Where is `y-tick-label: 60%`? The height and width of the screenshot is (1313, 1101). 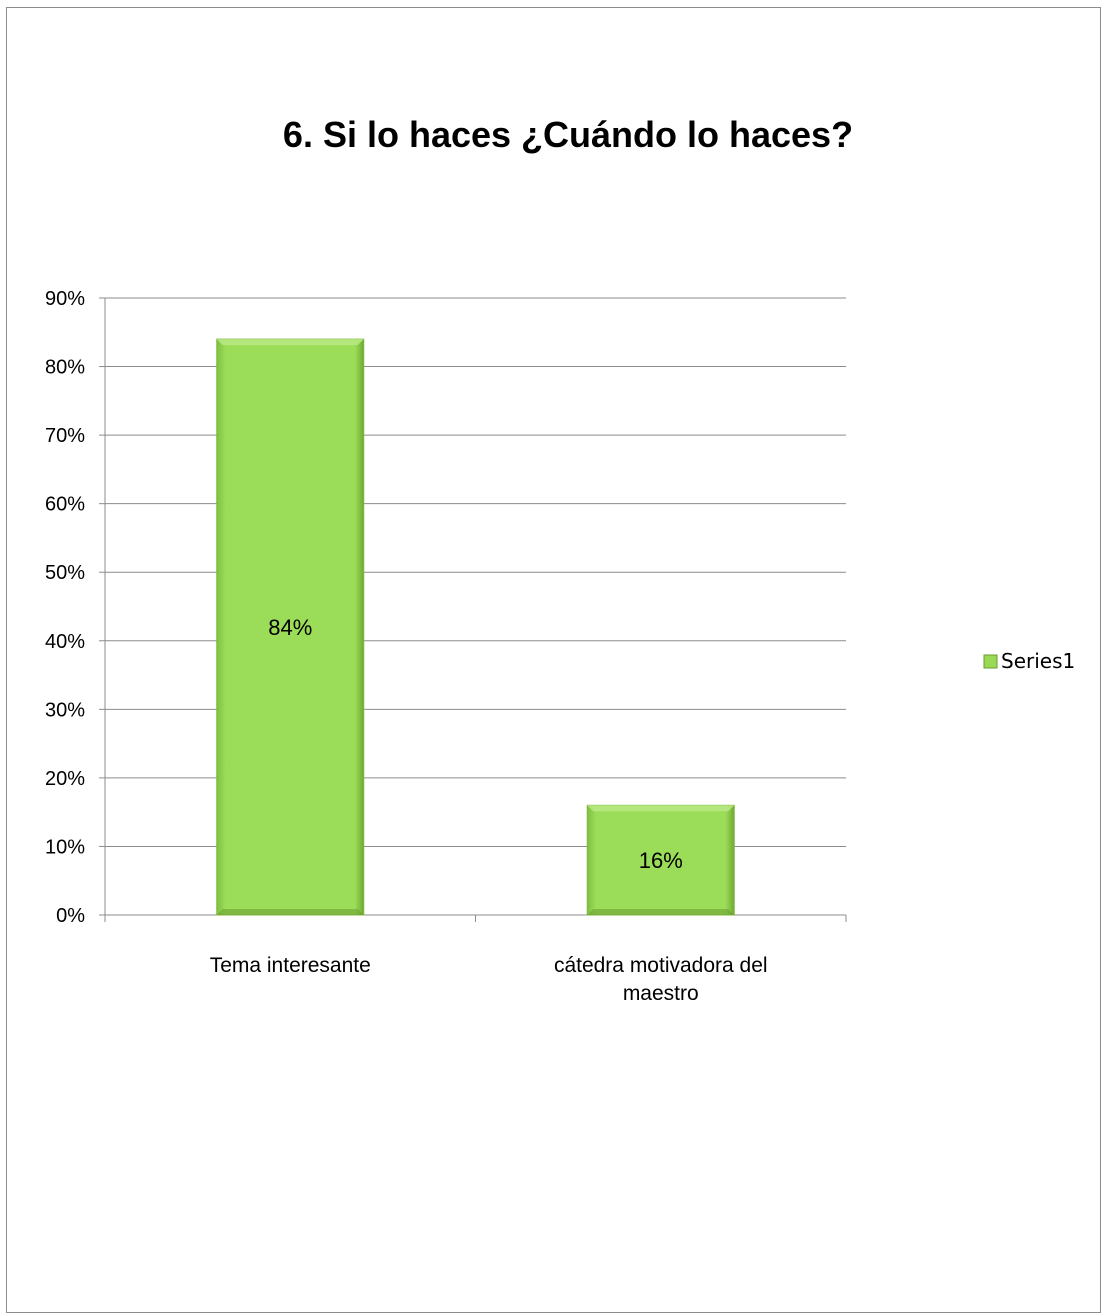
y-tick-label: 60% is located at coordinates (65, 505).